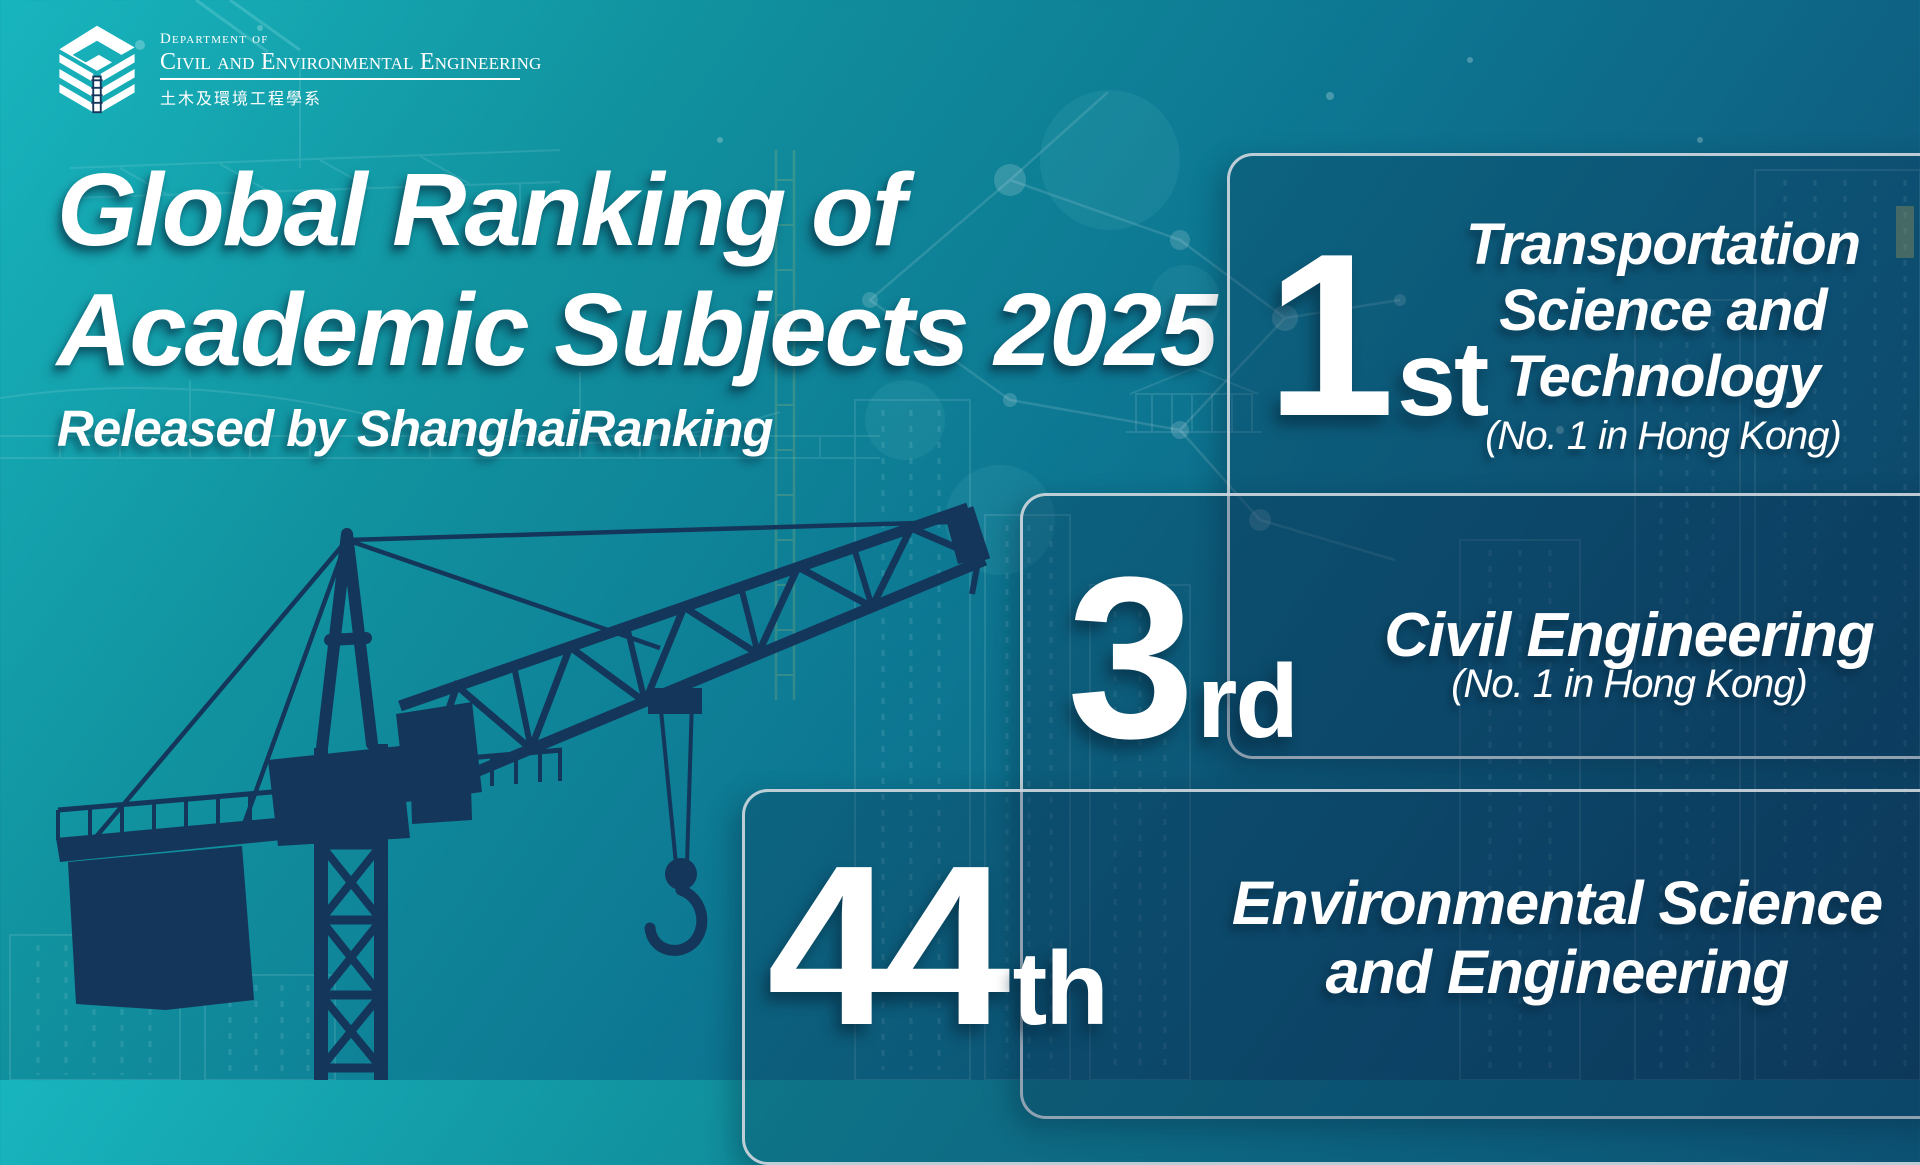 The image size is (1920, 1165). What do you see at coordinates (1060, 989) in the screenshot?
I see `rank-suffix: th` at bounding box center [1060, 989].